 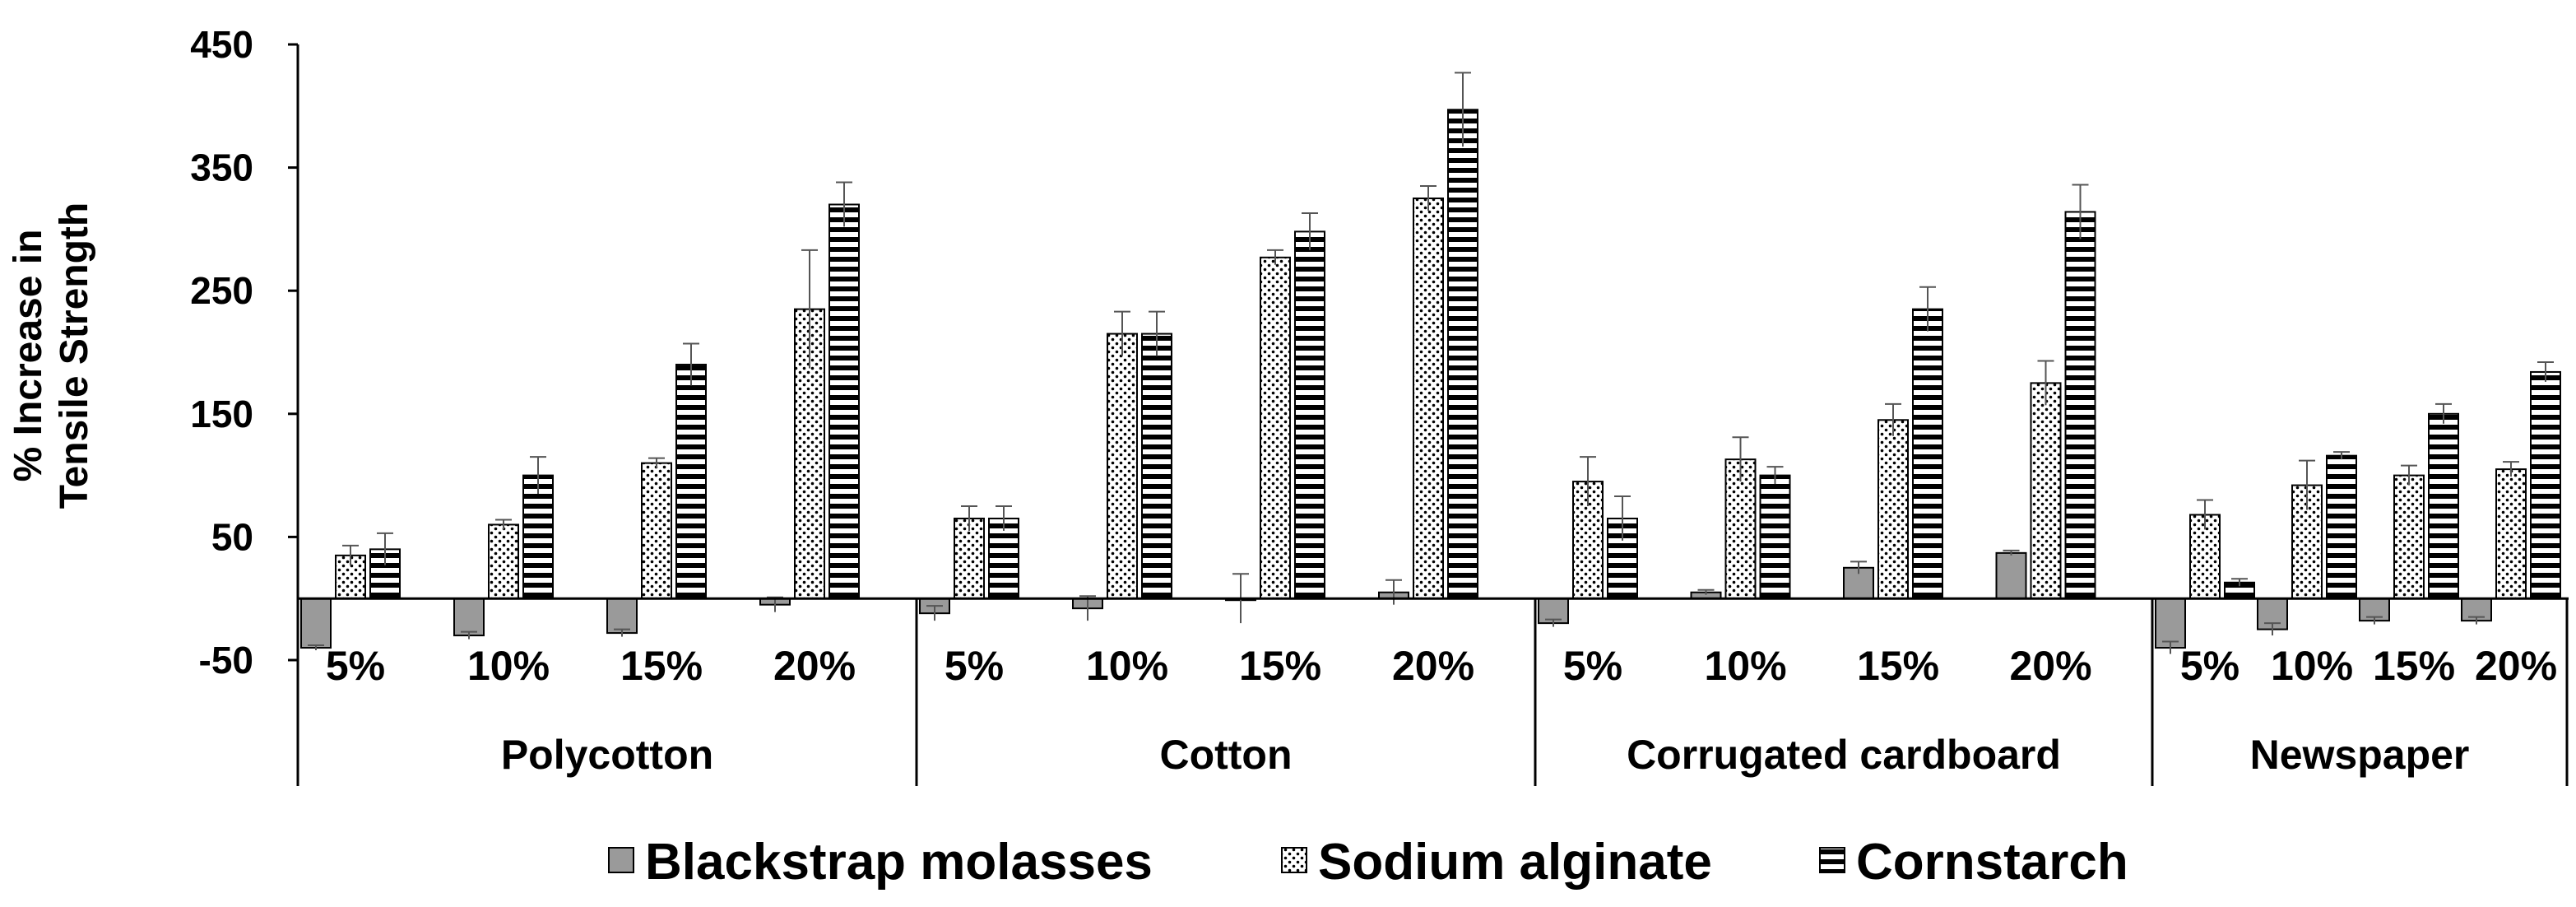 What do you see at coordinates (232, 536) in the screenshot?
I see `y-tick-label: 50` at bounding box center [232, 536].